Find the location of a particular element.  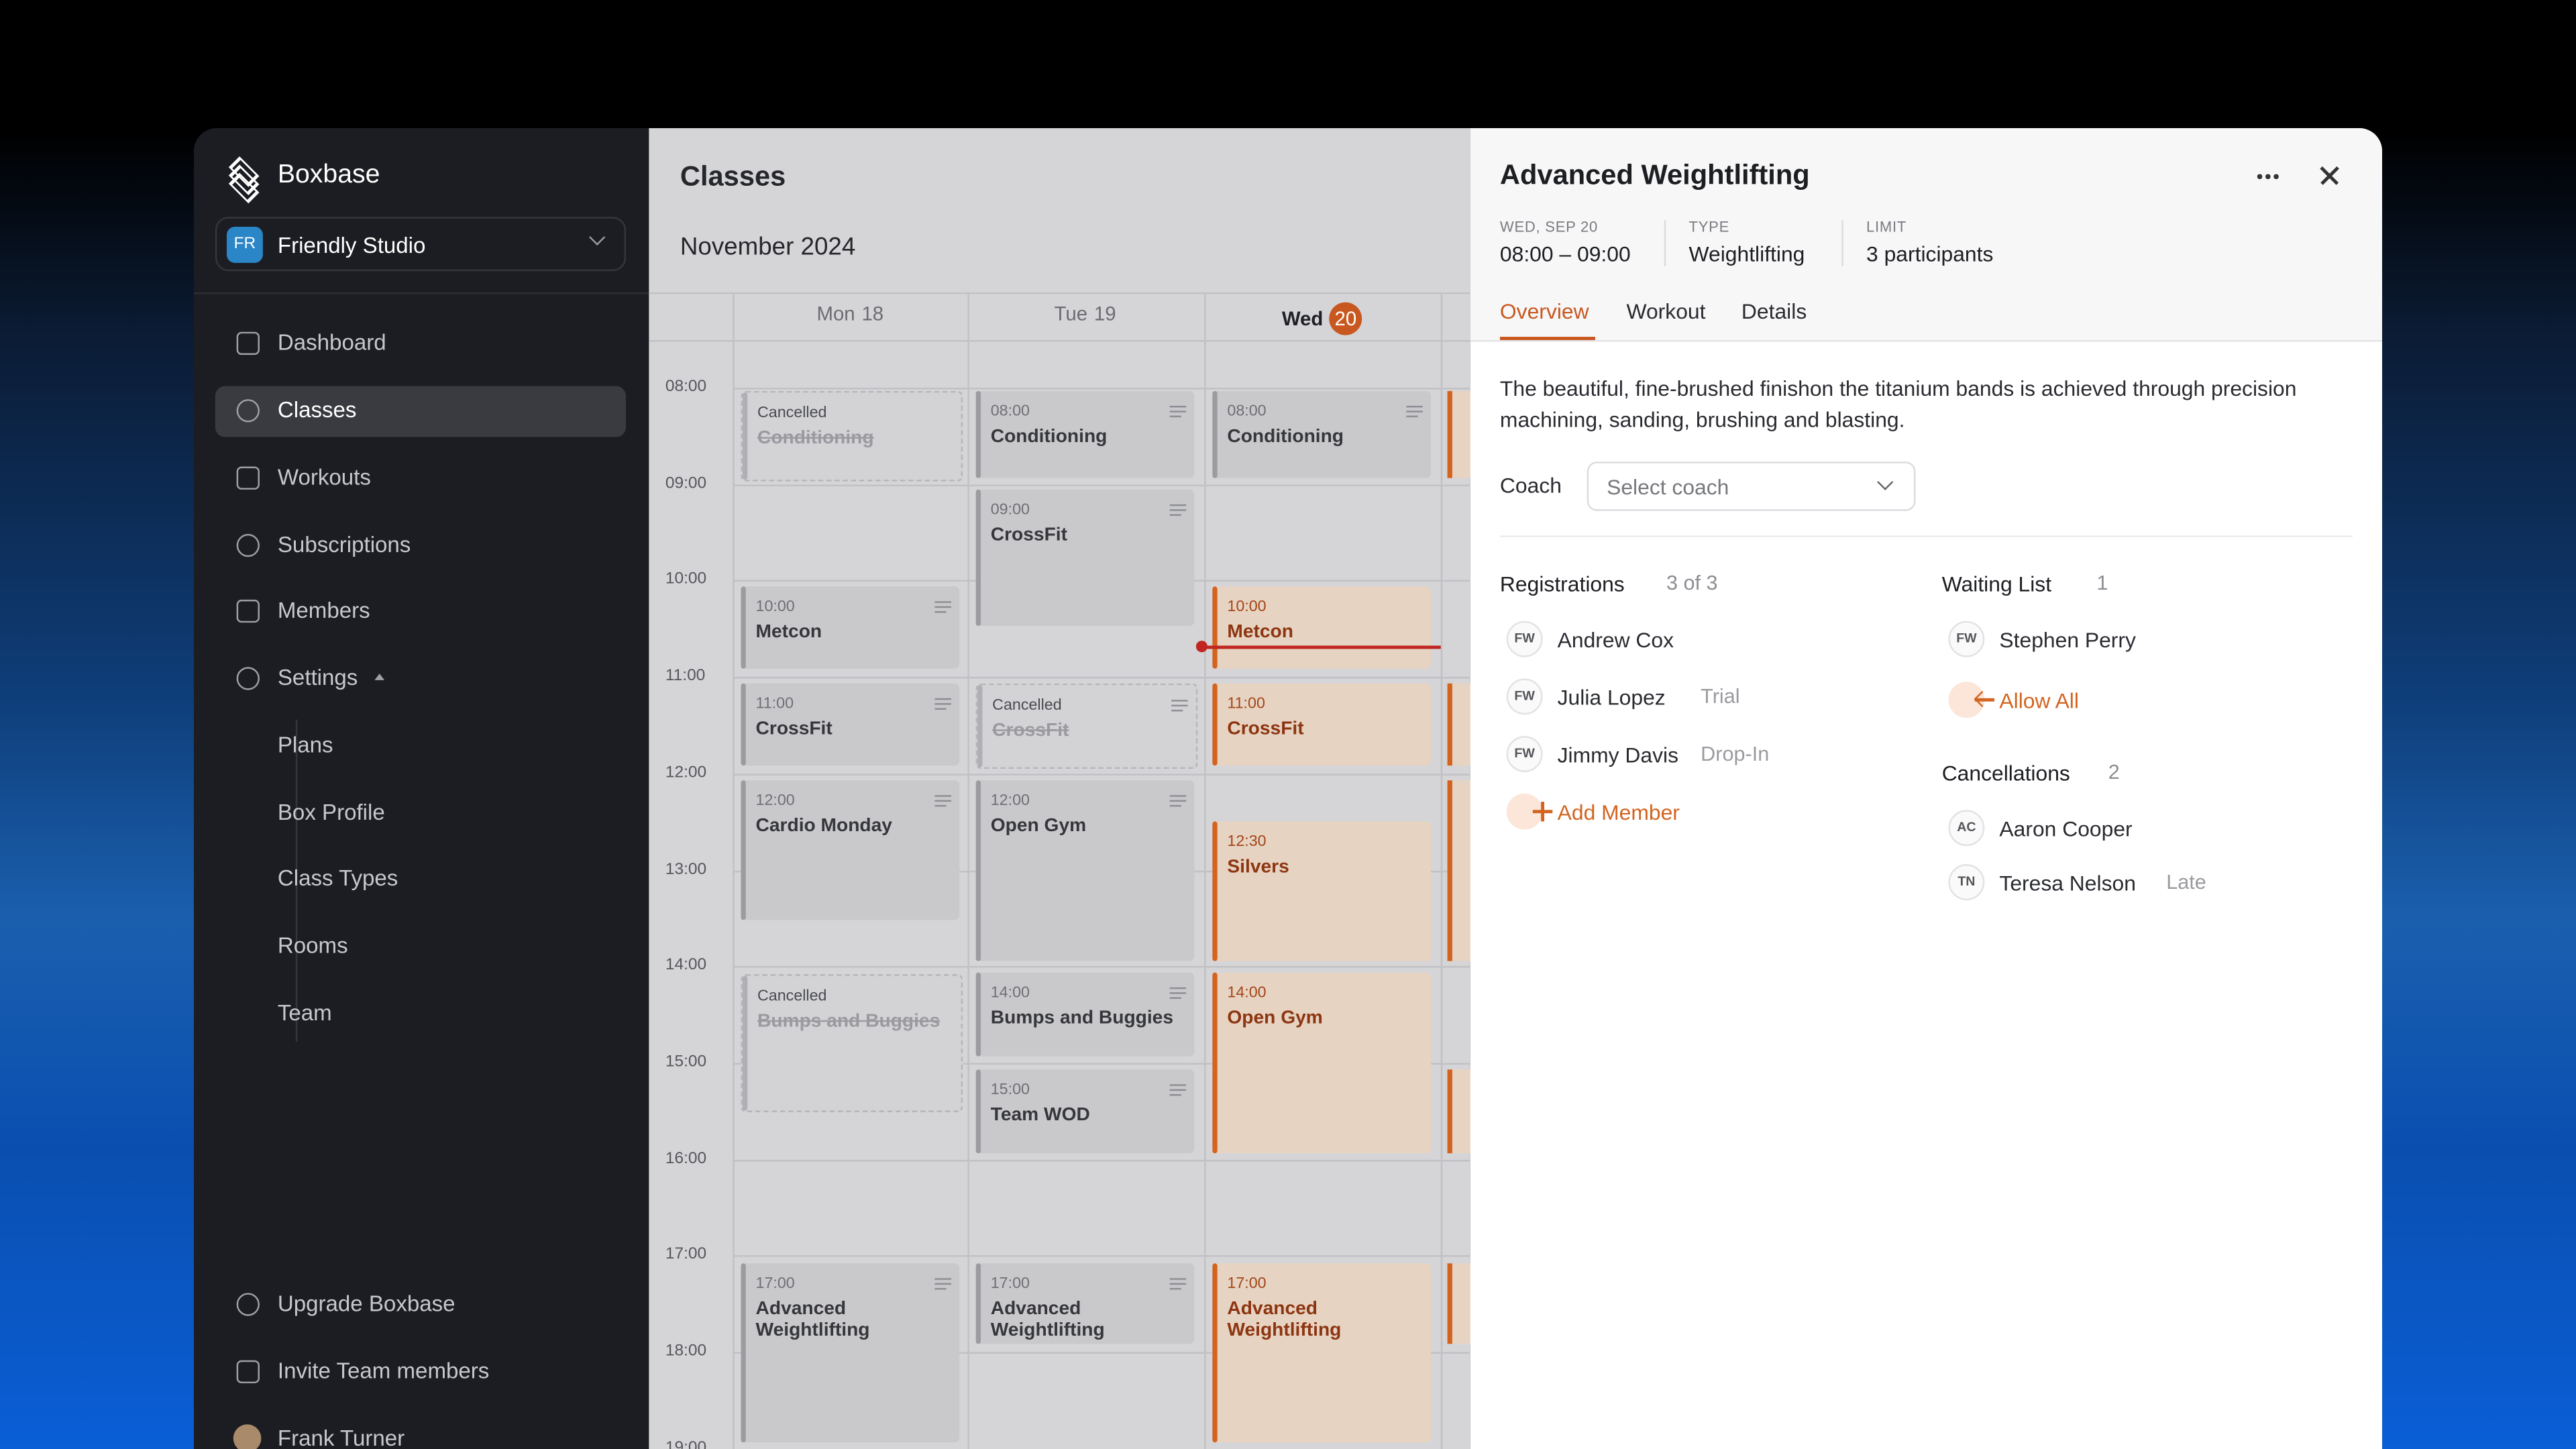

nav-item: Subscriptions is located at coordinates (344, 544).